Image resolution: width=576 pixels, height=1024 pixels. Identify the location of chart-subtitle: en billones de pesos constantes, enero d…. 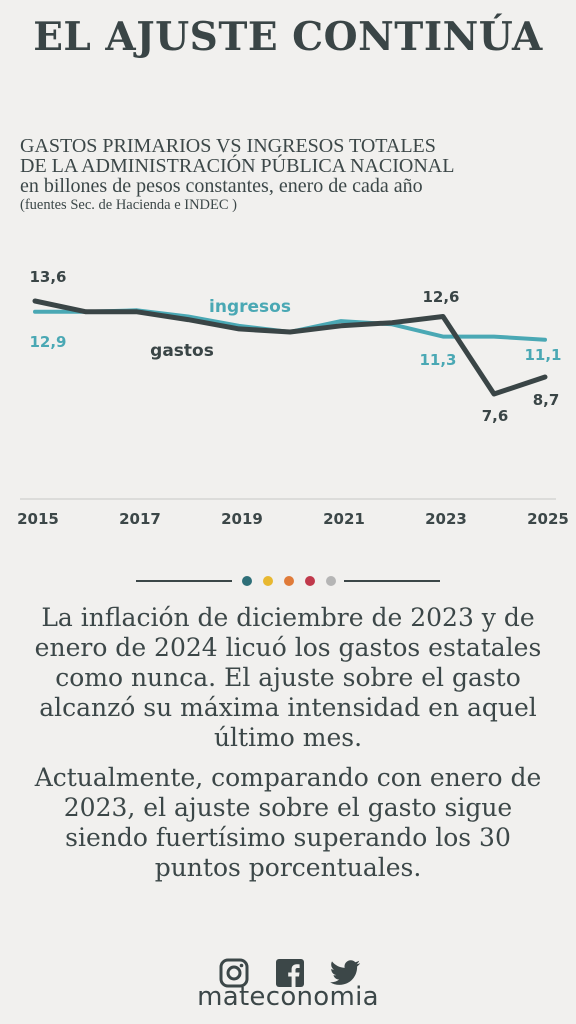
(221, 186).